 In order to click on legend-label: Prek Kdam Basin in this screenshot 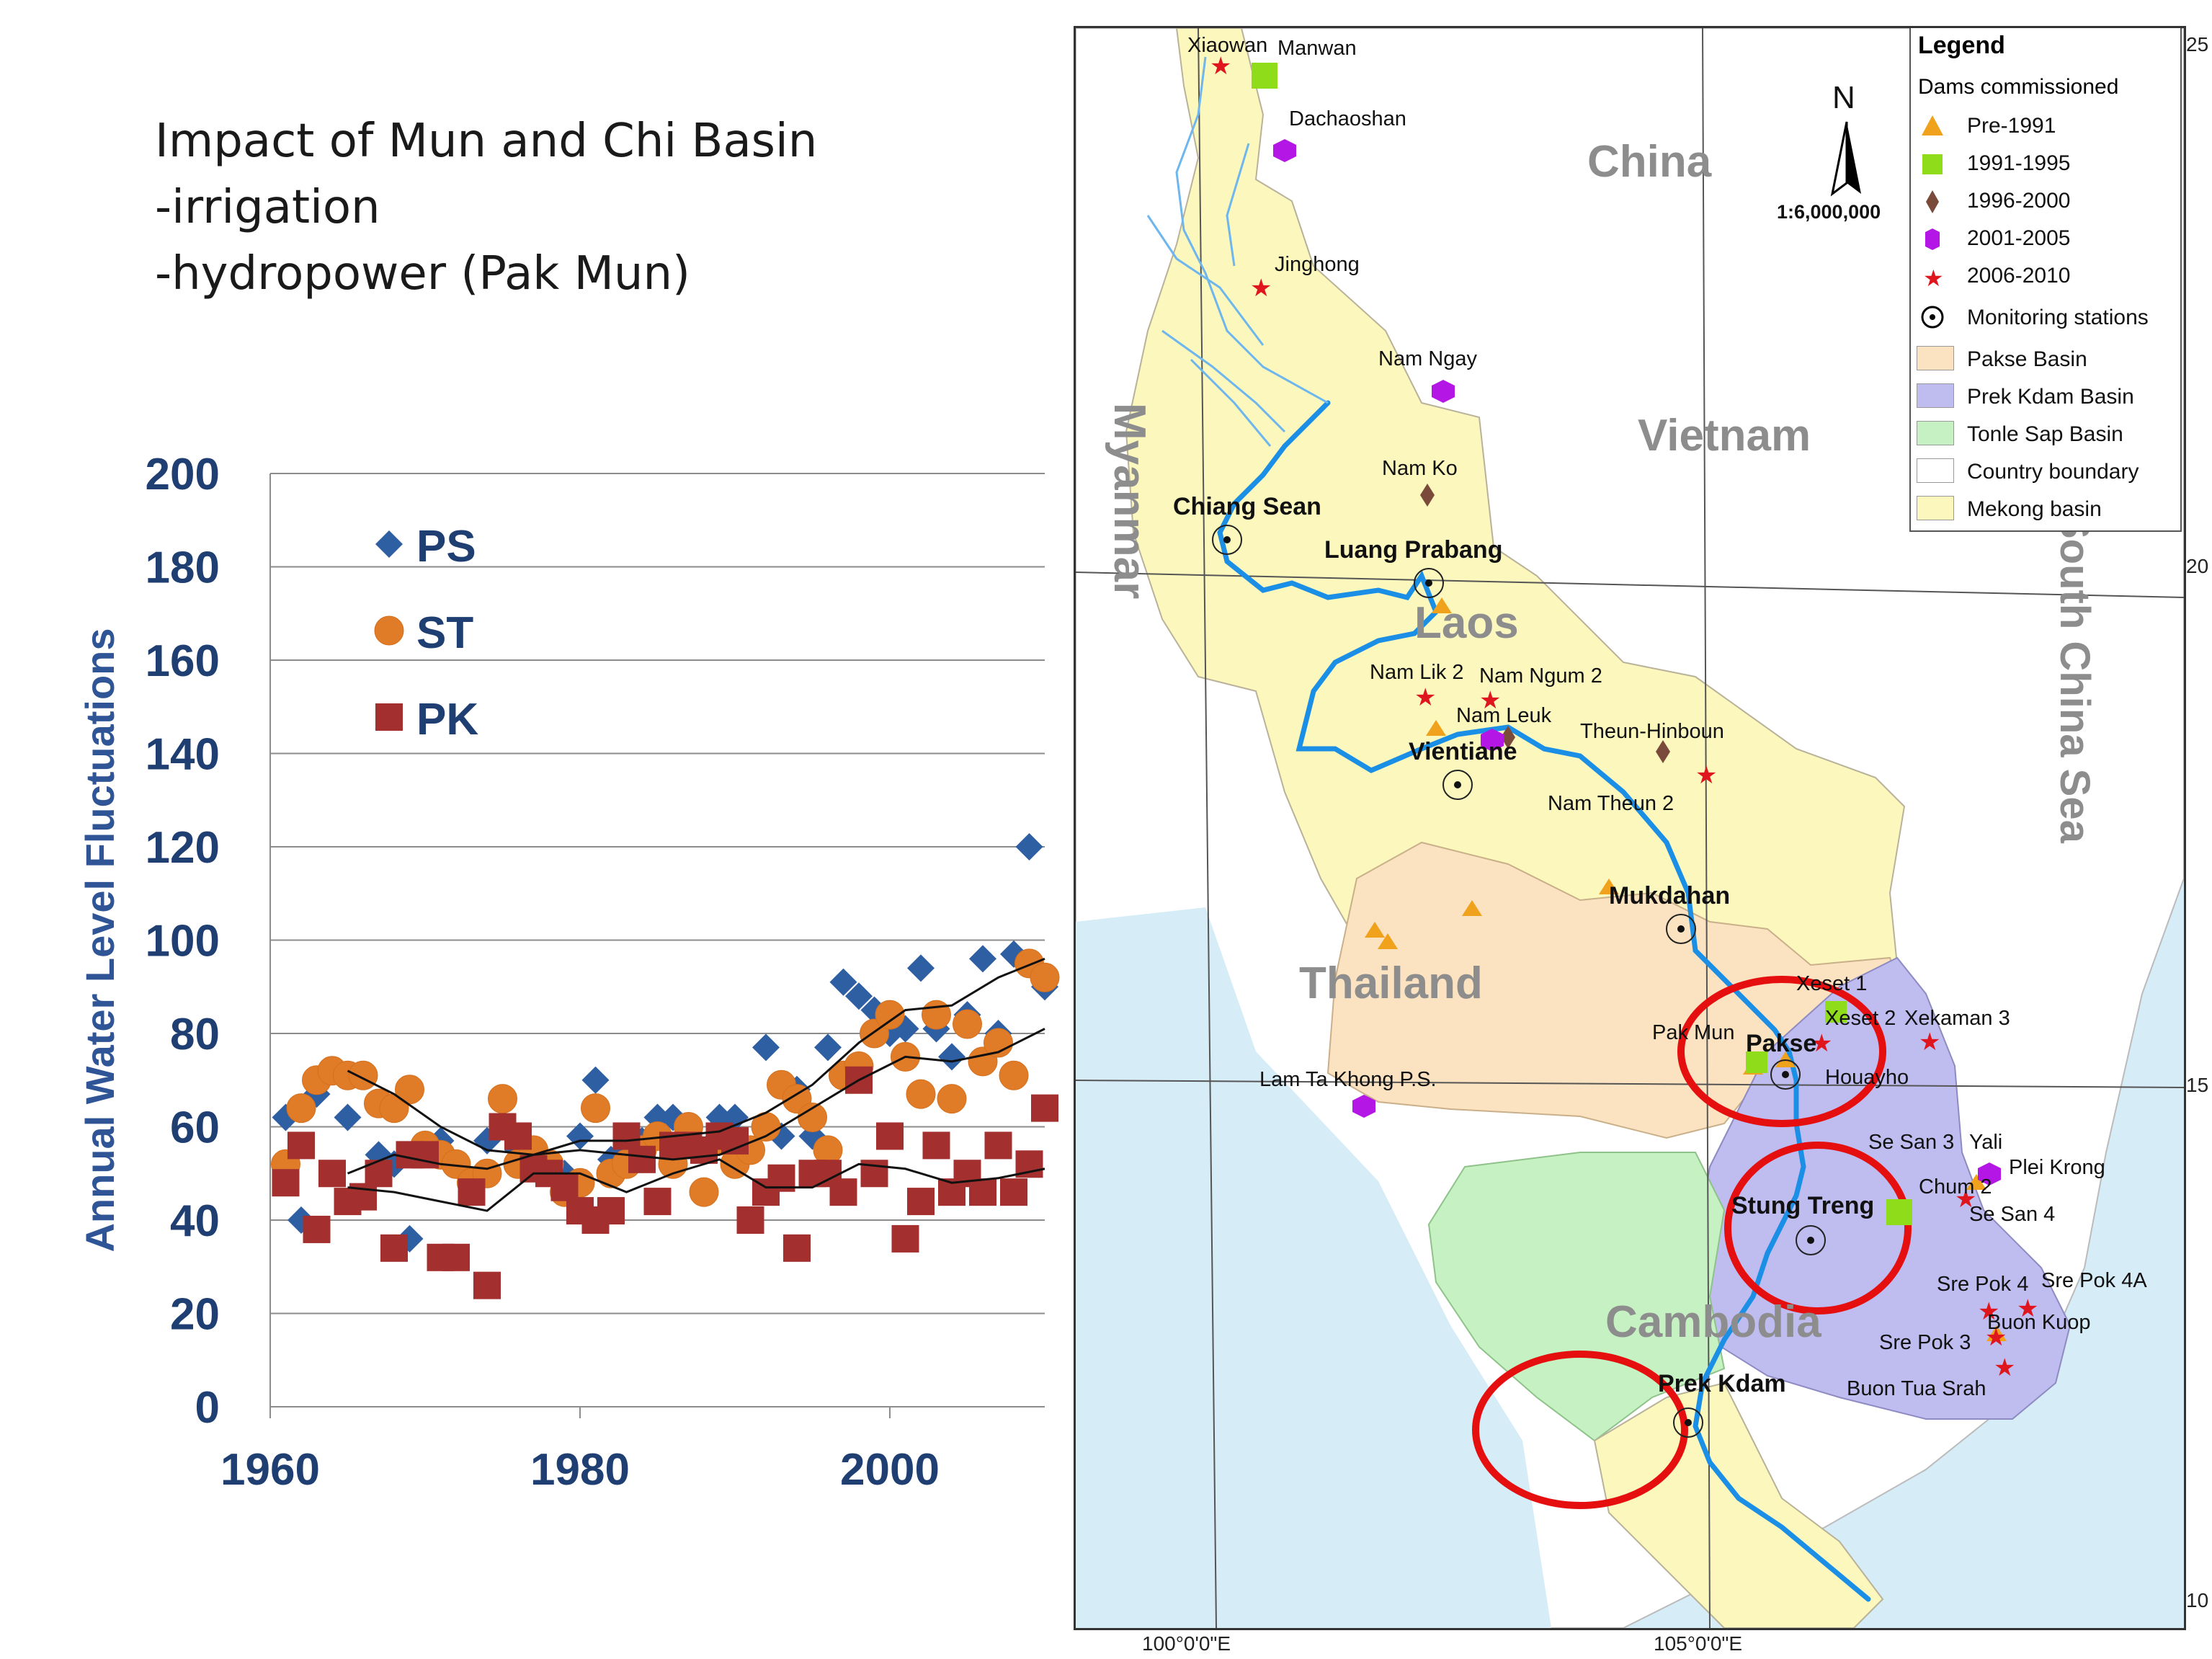, I will do `click(2051, 397)`.